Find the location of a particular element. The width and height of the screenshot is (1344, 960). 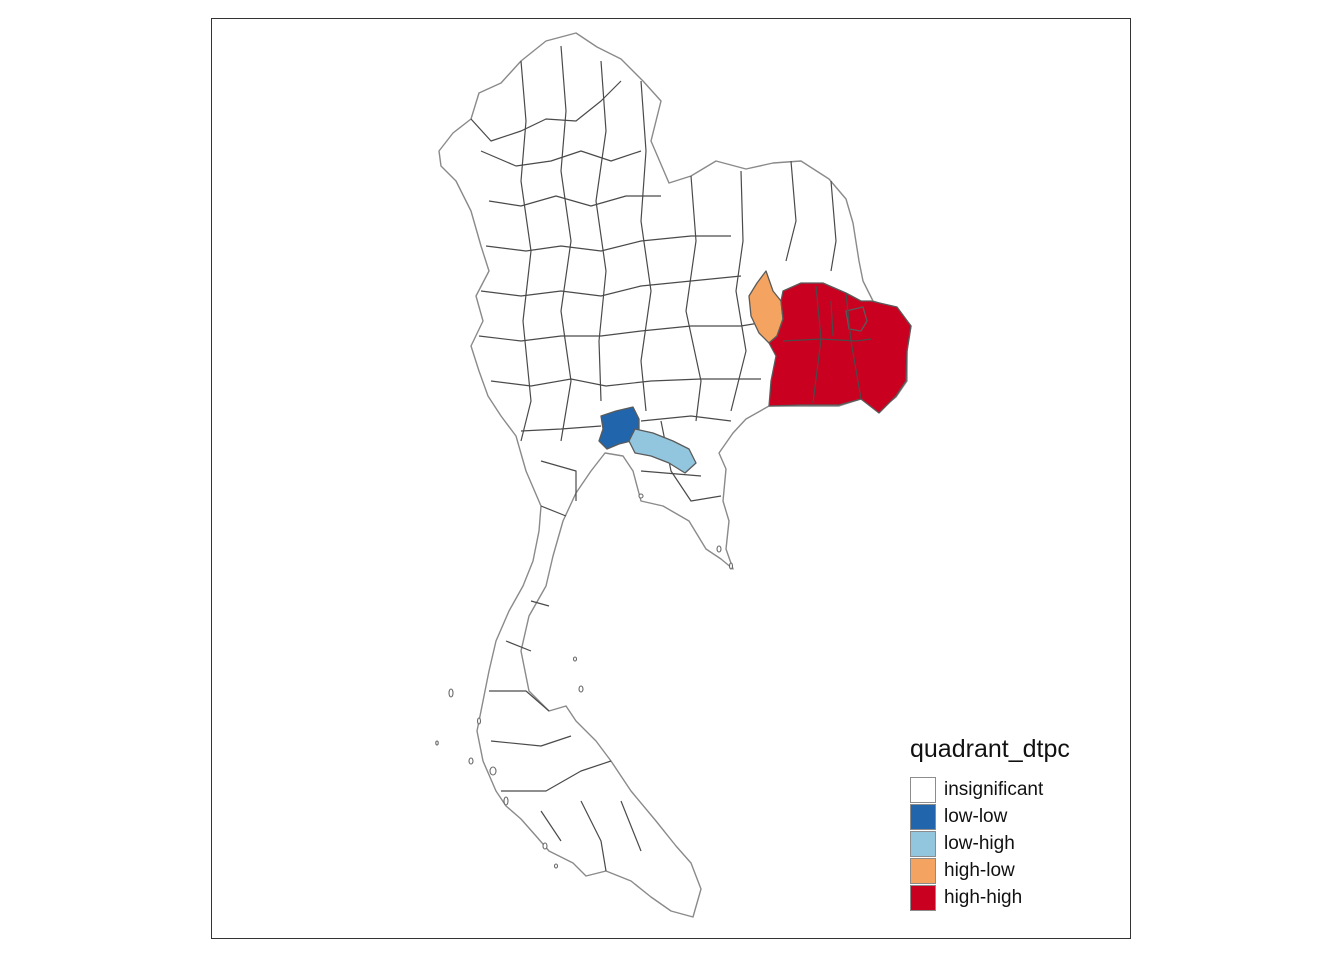

region-high-high is located at coordinates (840, 348).